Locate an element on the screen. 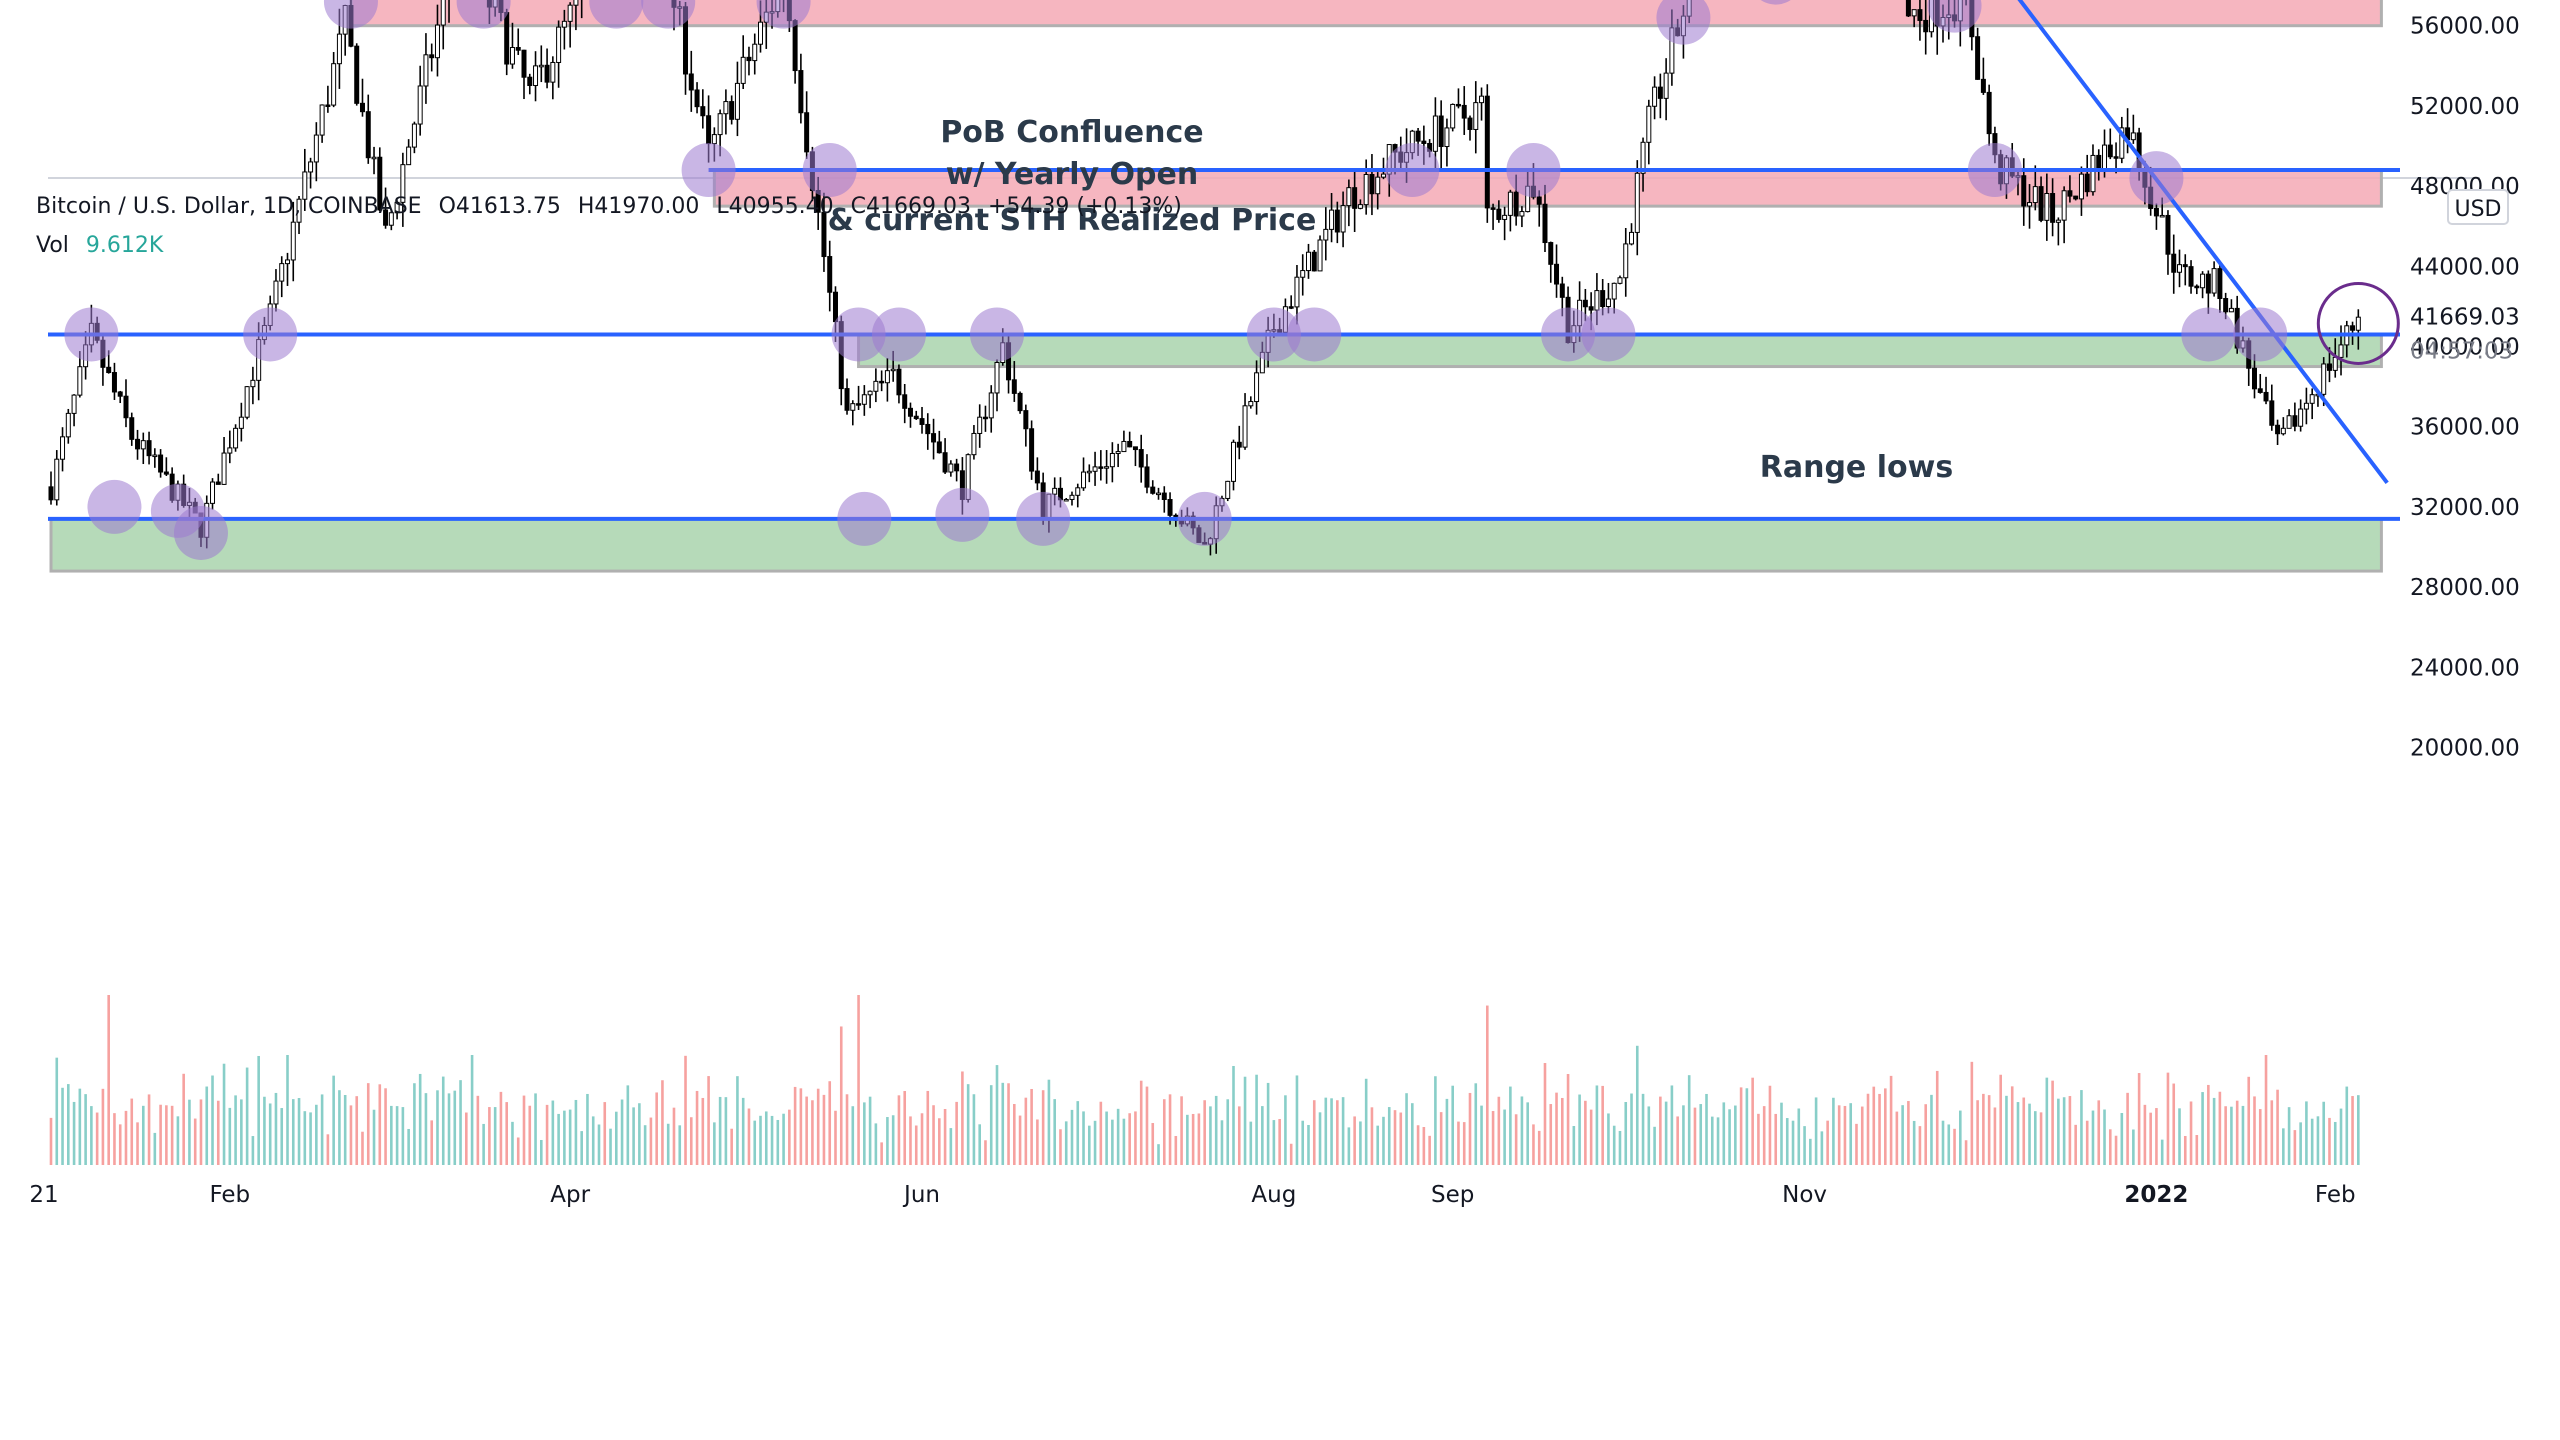 The height and width of the screenshot is (1440, 2560). price-tick-label: 56000.00 is located at coordinates (2465, 27).